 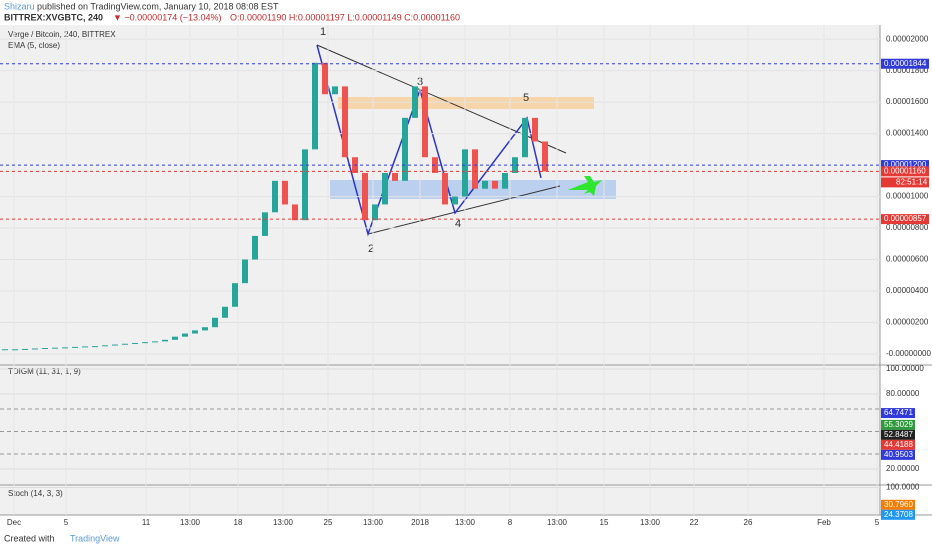 I want to click on y-tick-label: 0.00002000, so click(x=907, y=38).